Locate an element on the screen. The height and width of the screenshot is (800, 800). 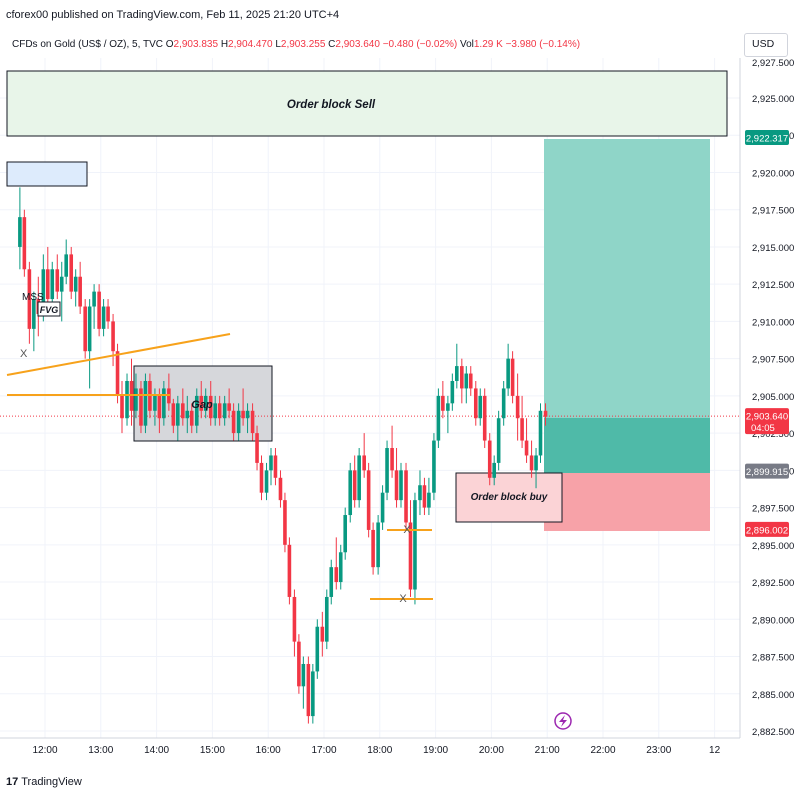
low-label: L is located at coordinates (278, 44).